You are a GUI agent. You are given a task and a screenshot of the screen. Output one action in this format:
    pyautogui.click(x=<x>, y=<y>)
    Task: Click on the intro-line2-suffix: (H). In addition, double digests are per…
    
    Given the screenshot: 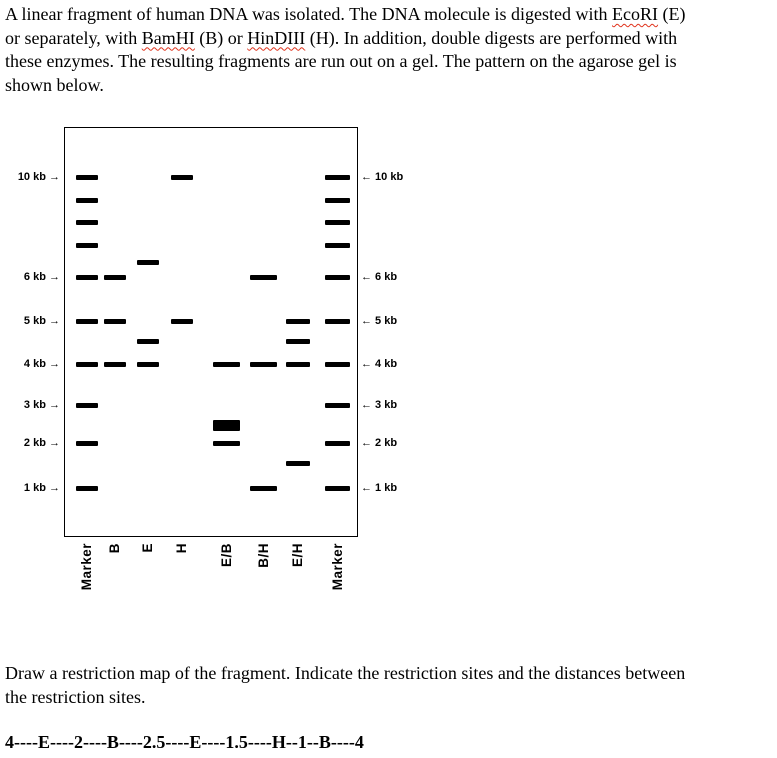 What is the action you would take?
    pyautogui.click(x=491, y=37)
    